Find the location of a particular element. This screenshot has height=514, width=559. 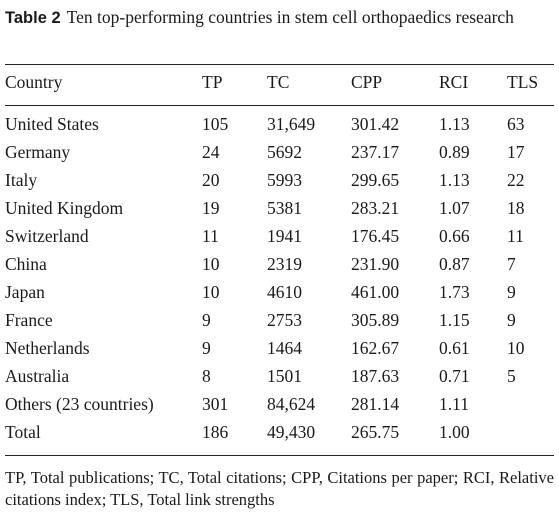

table-row: Australia 8 1501 187.63 0.71 5 is located at coordinates (279, 376).